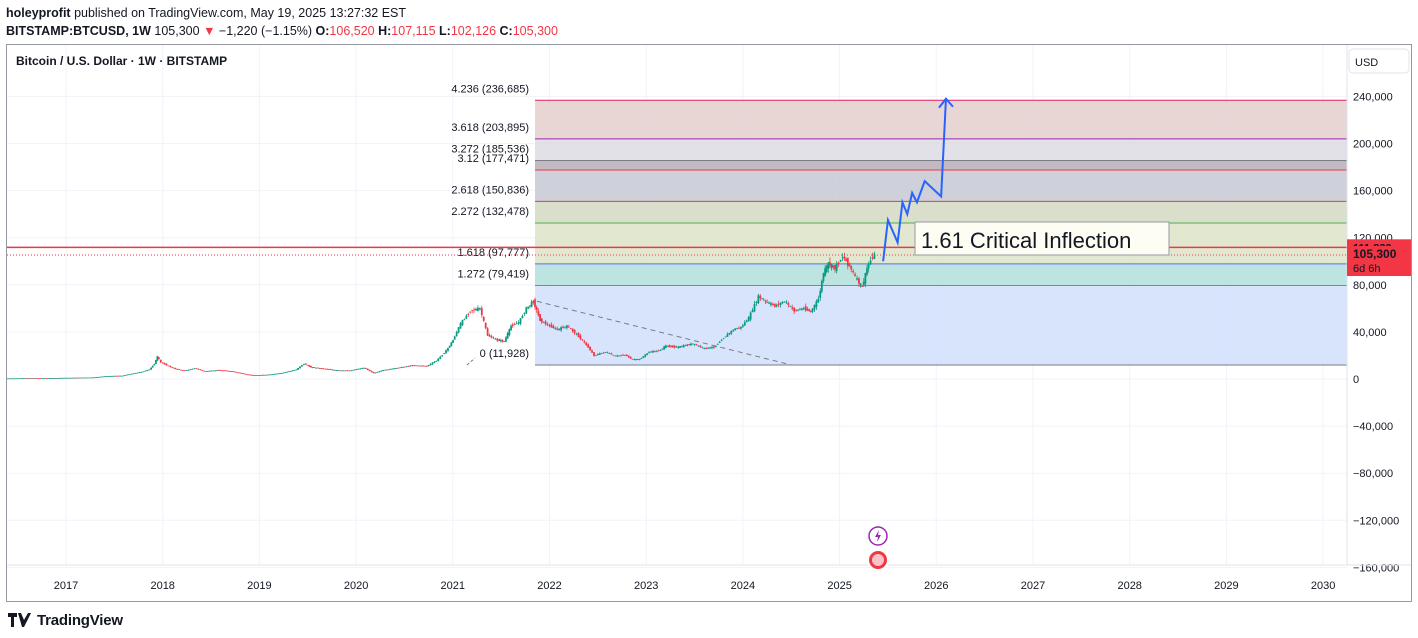 The width and height of the screenshot is (1418, 638). I want to click on brand-name: TradingView, so click(80, 620).